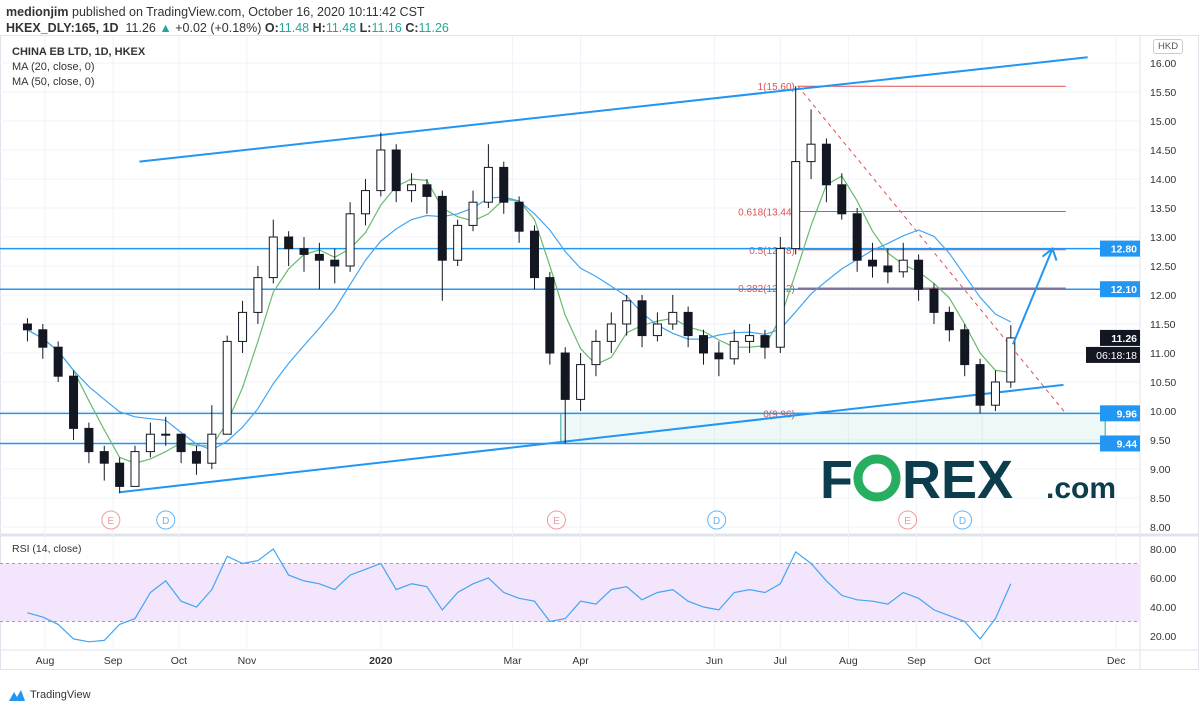  Describe the element at coordinates (37, 12) in the screenshot. I see `author-name: medionjim` at that location.